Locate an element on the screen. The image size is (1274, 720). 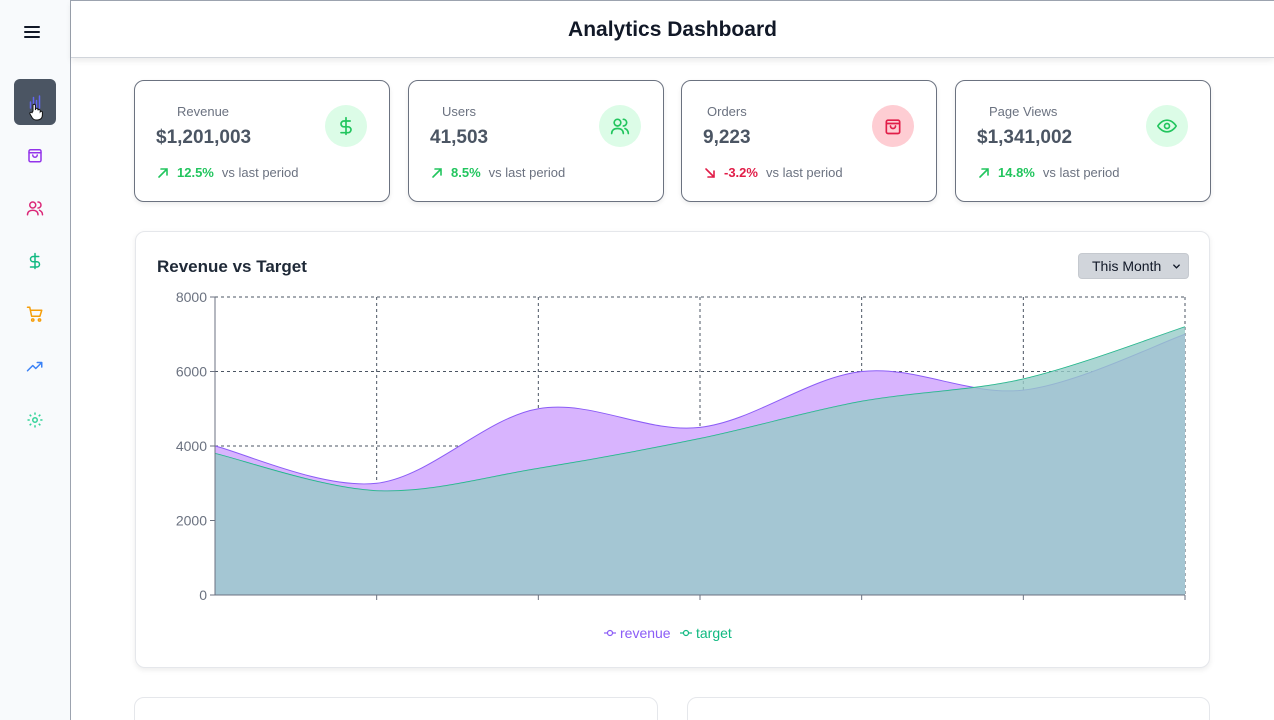
y-tick-label: 2000 is located at coordinates (191, 521).